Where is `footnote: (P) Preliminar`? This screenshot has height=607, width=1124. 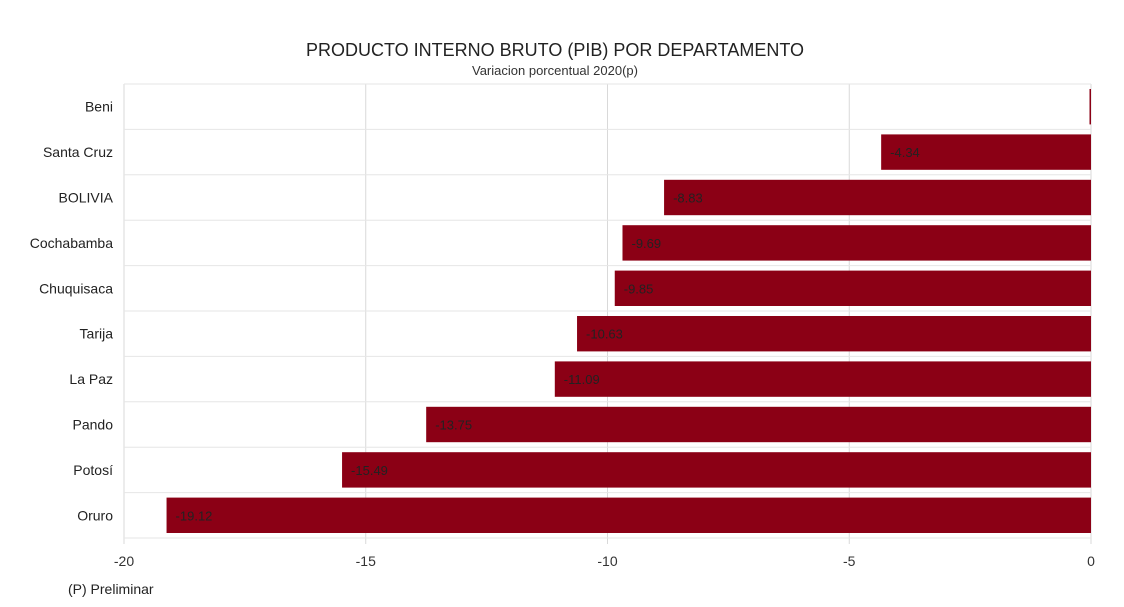 footnote: (P) Preliminar is located at coordinates (111, 589).